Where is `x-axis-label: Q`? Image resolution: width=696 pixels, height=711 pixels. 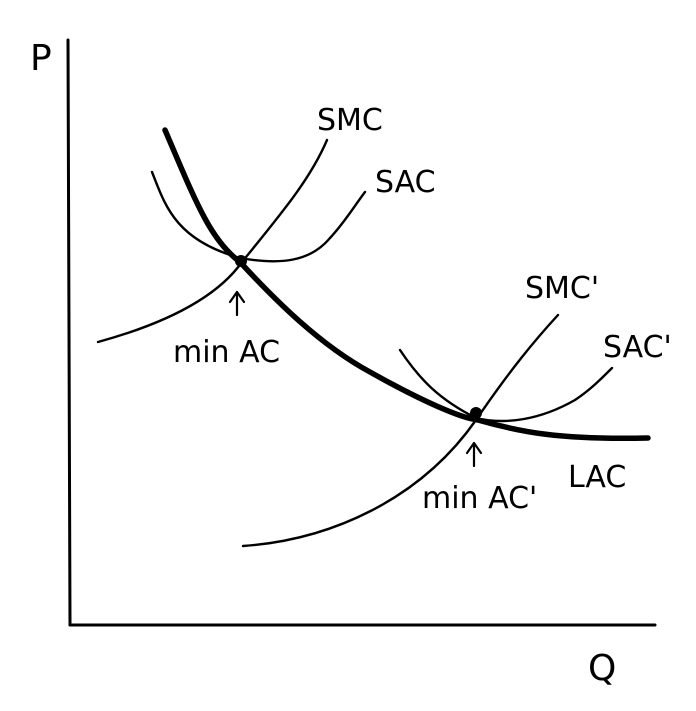 x-axis-label: Q is located at coordinates (602, 668).